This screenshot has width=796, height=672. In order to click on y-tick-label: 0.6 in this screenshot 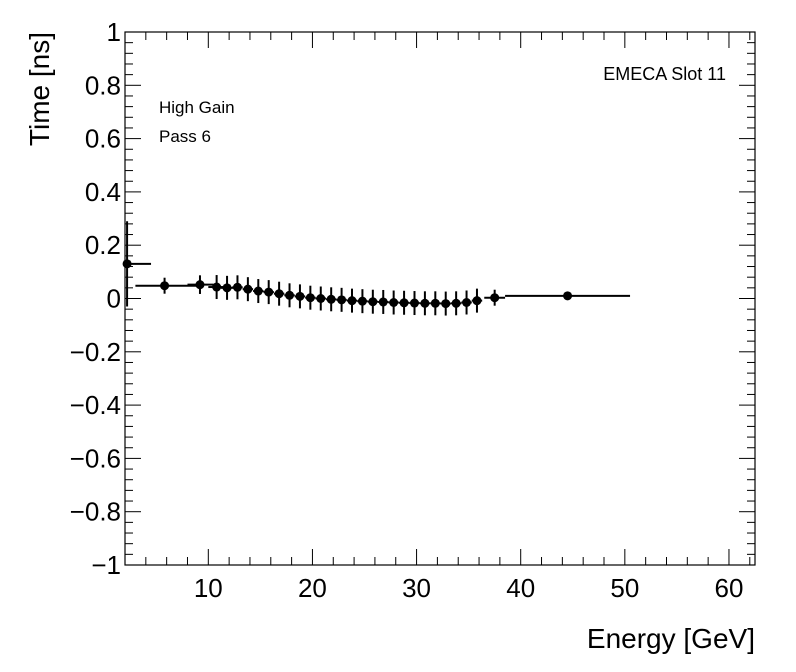, I will do `click(103, 139)`.